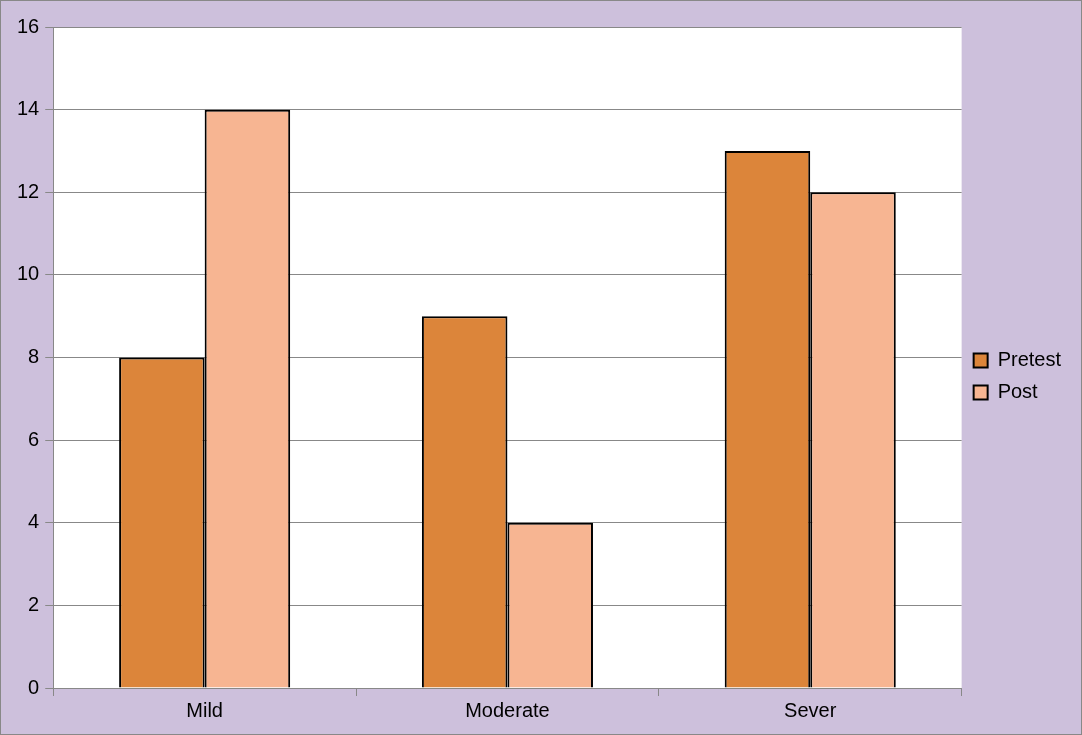 The height and width of the screenshot is (735, 1082). I want to click on legend-label: Post, so click(1018, 391).